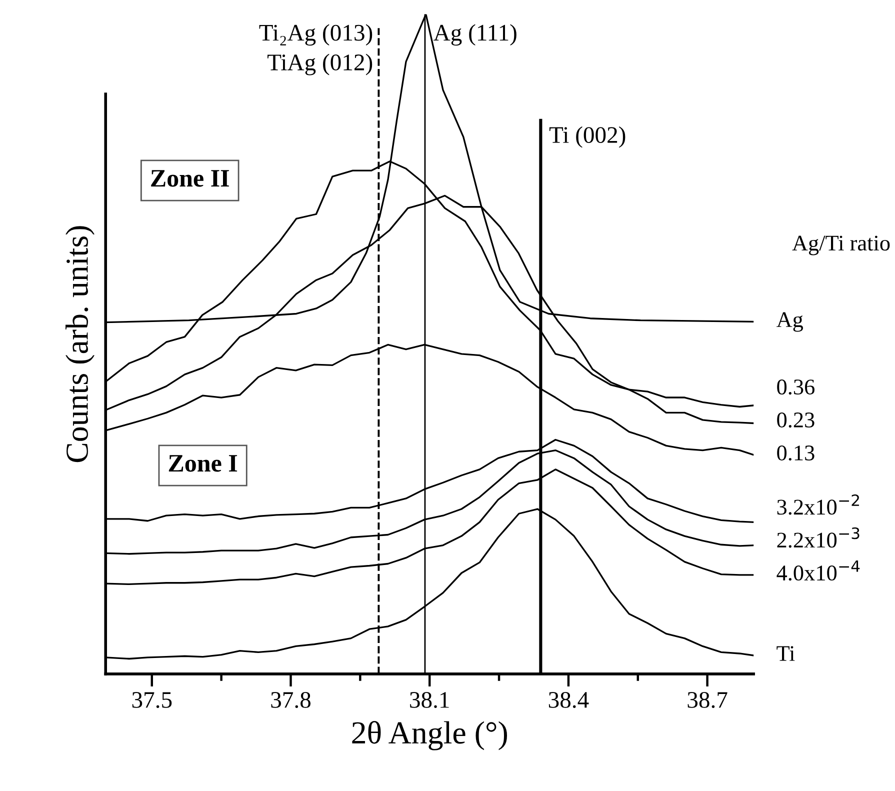  What do you see at coordinates (795, 420) in the screenshot?
I see `series-label: 0.23` at bounding box center [795, 420].